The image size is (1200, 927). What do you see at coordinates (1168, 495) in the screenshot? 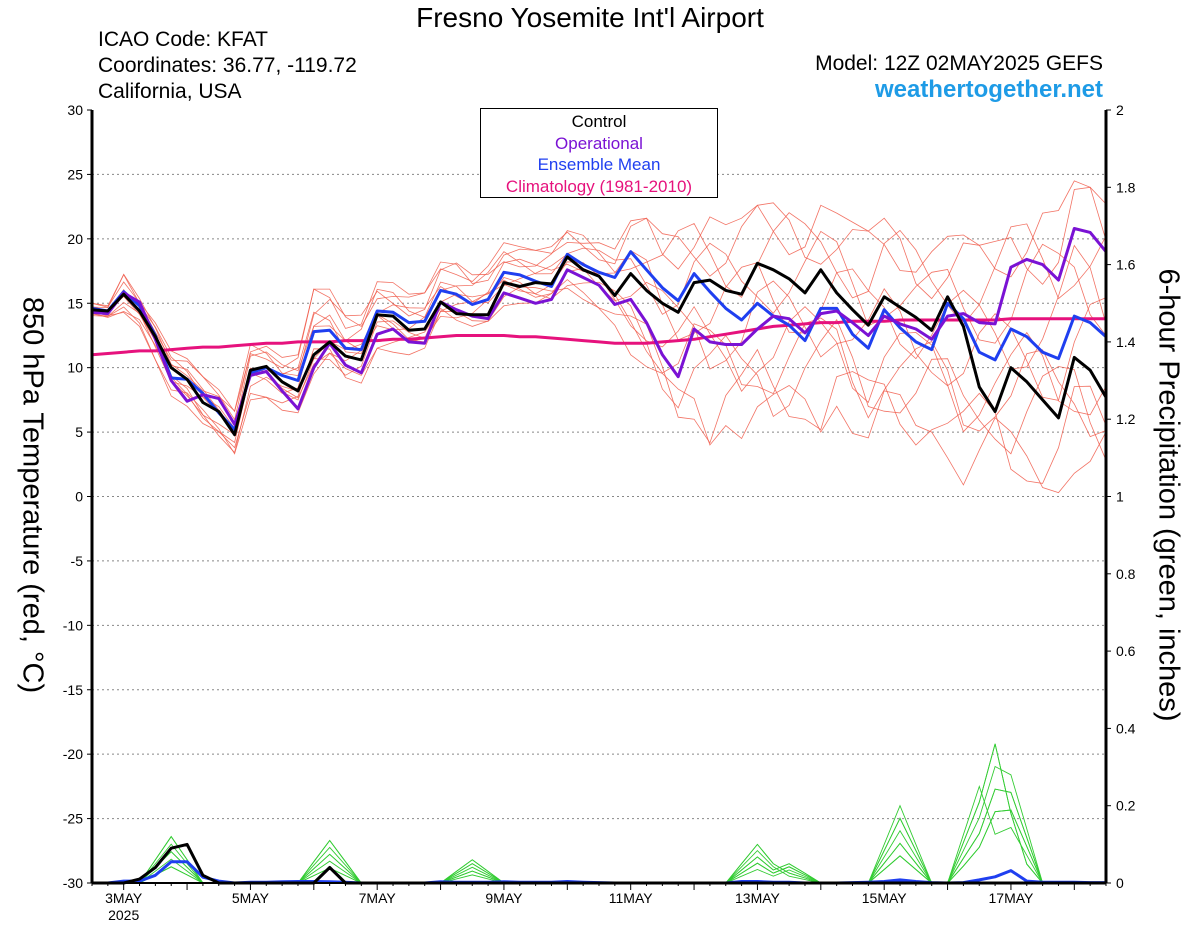
I see `y-axis-title-right: 6-hour Precipitation (green, inches)` at bounding box center [1168, 495].